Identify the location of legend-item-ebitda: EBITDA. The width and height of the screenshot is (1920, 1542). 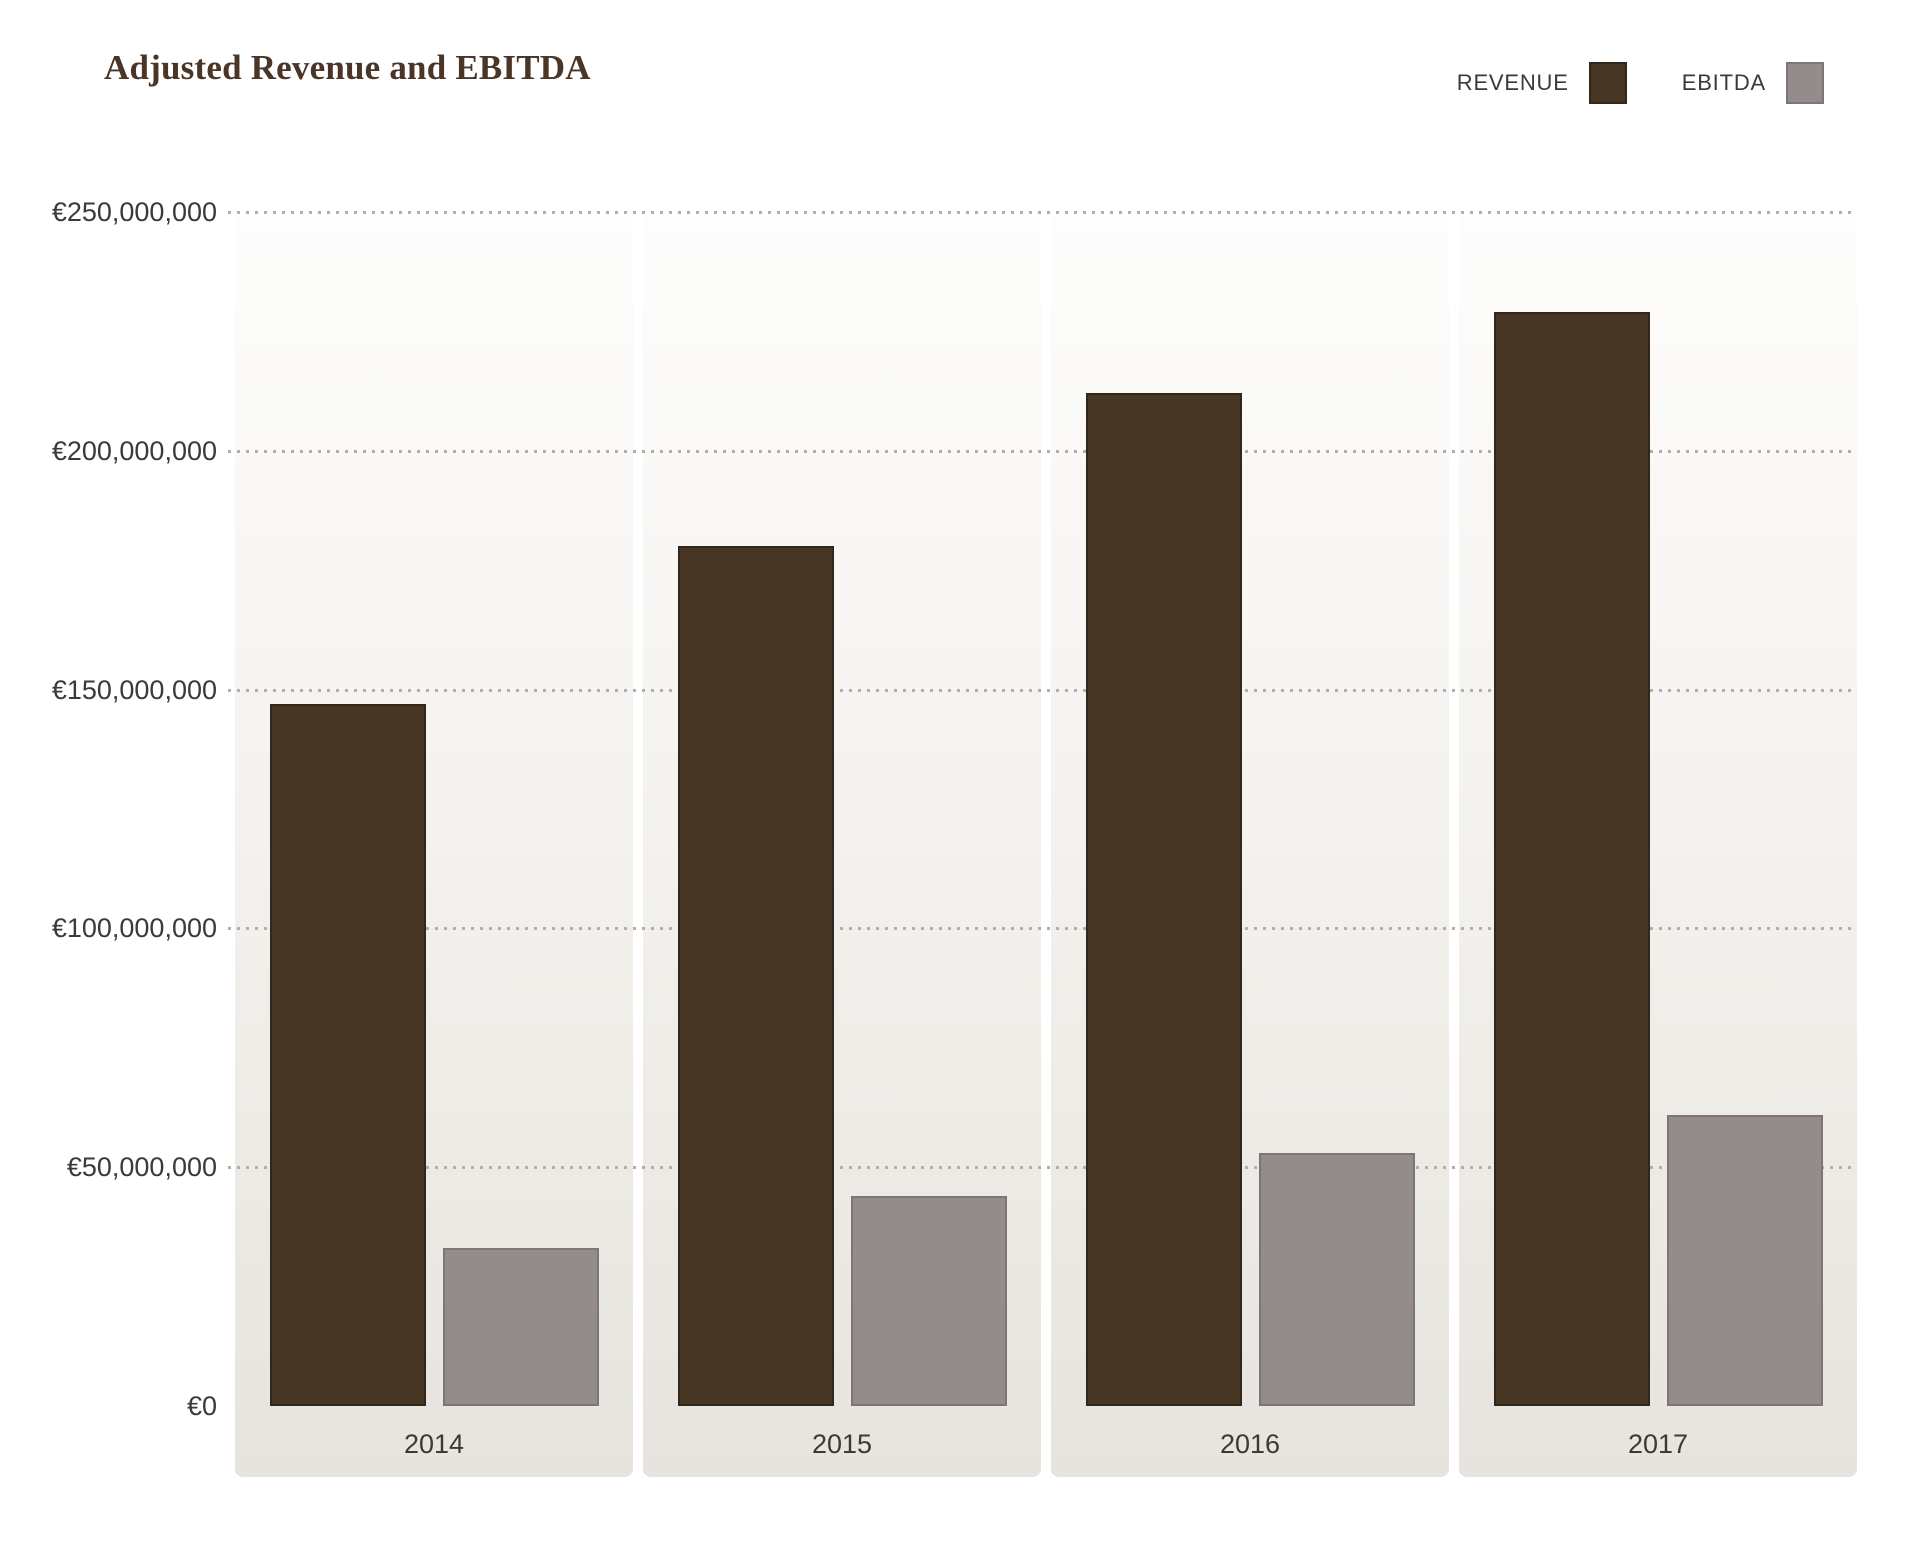
(1753, 83).